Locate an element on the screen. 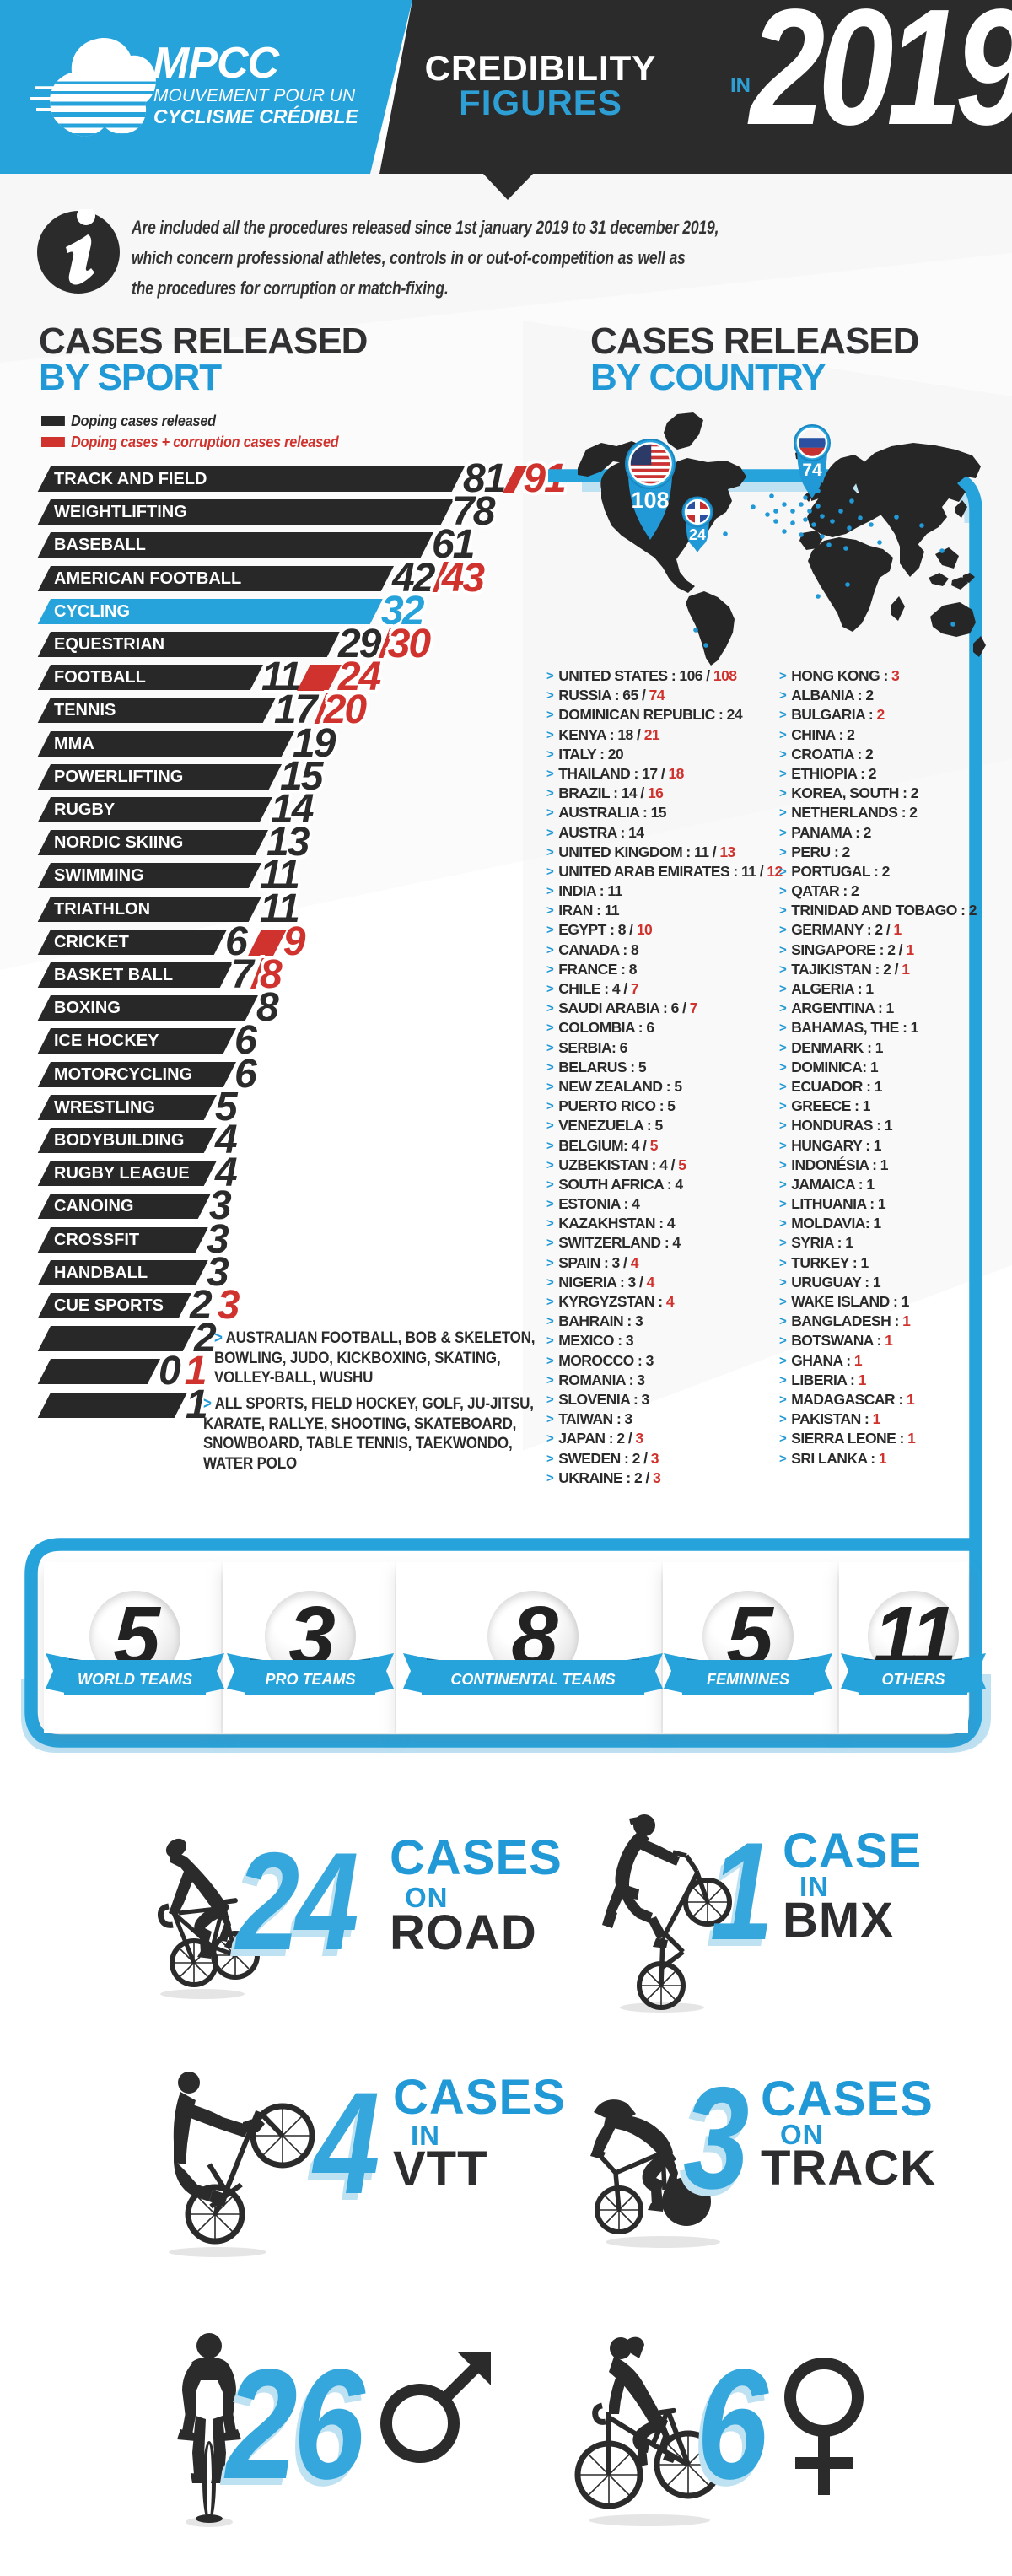 This screenshot has height=2576, width=1012. svg-text: PRO TEAMS is located at coordinates (310, 1679).